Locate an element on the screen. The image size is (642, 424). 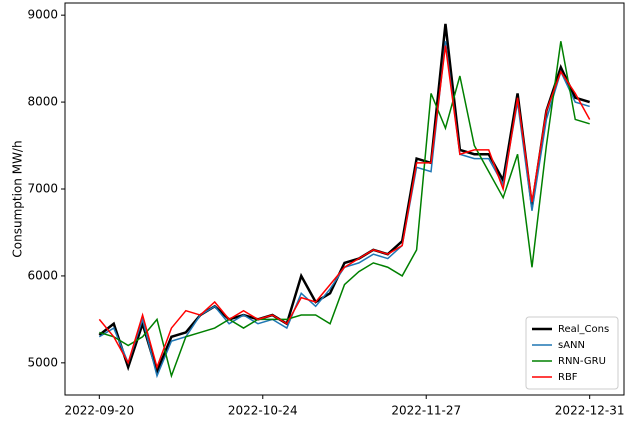
y-tick-label: 9000 is located at coordinates (42, 15).